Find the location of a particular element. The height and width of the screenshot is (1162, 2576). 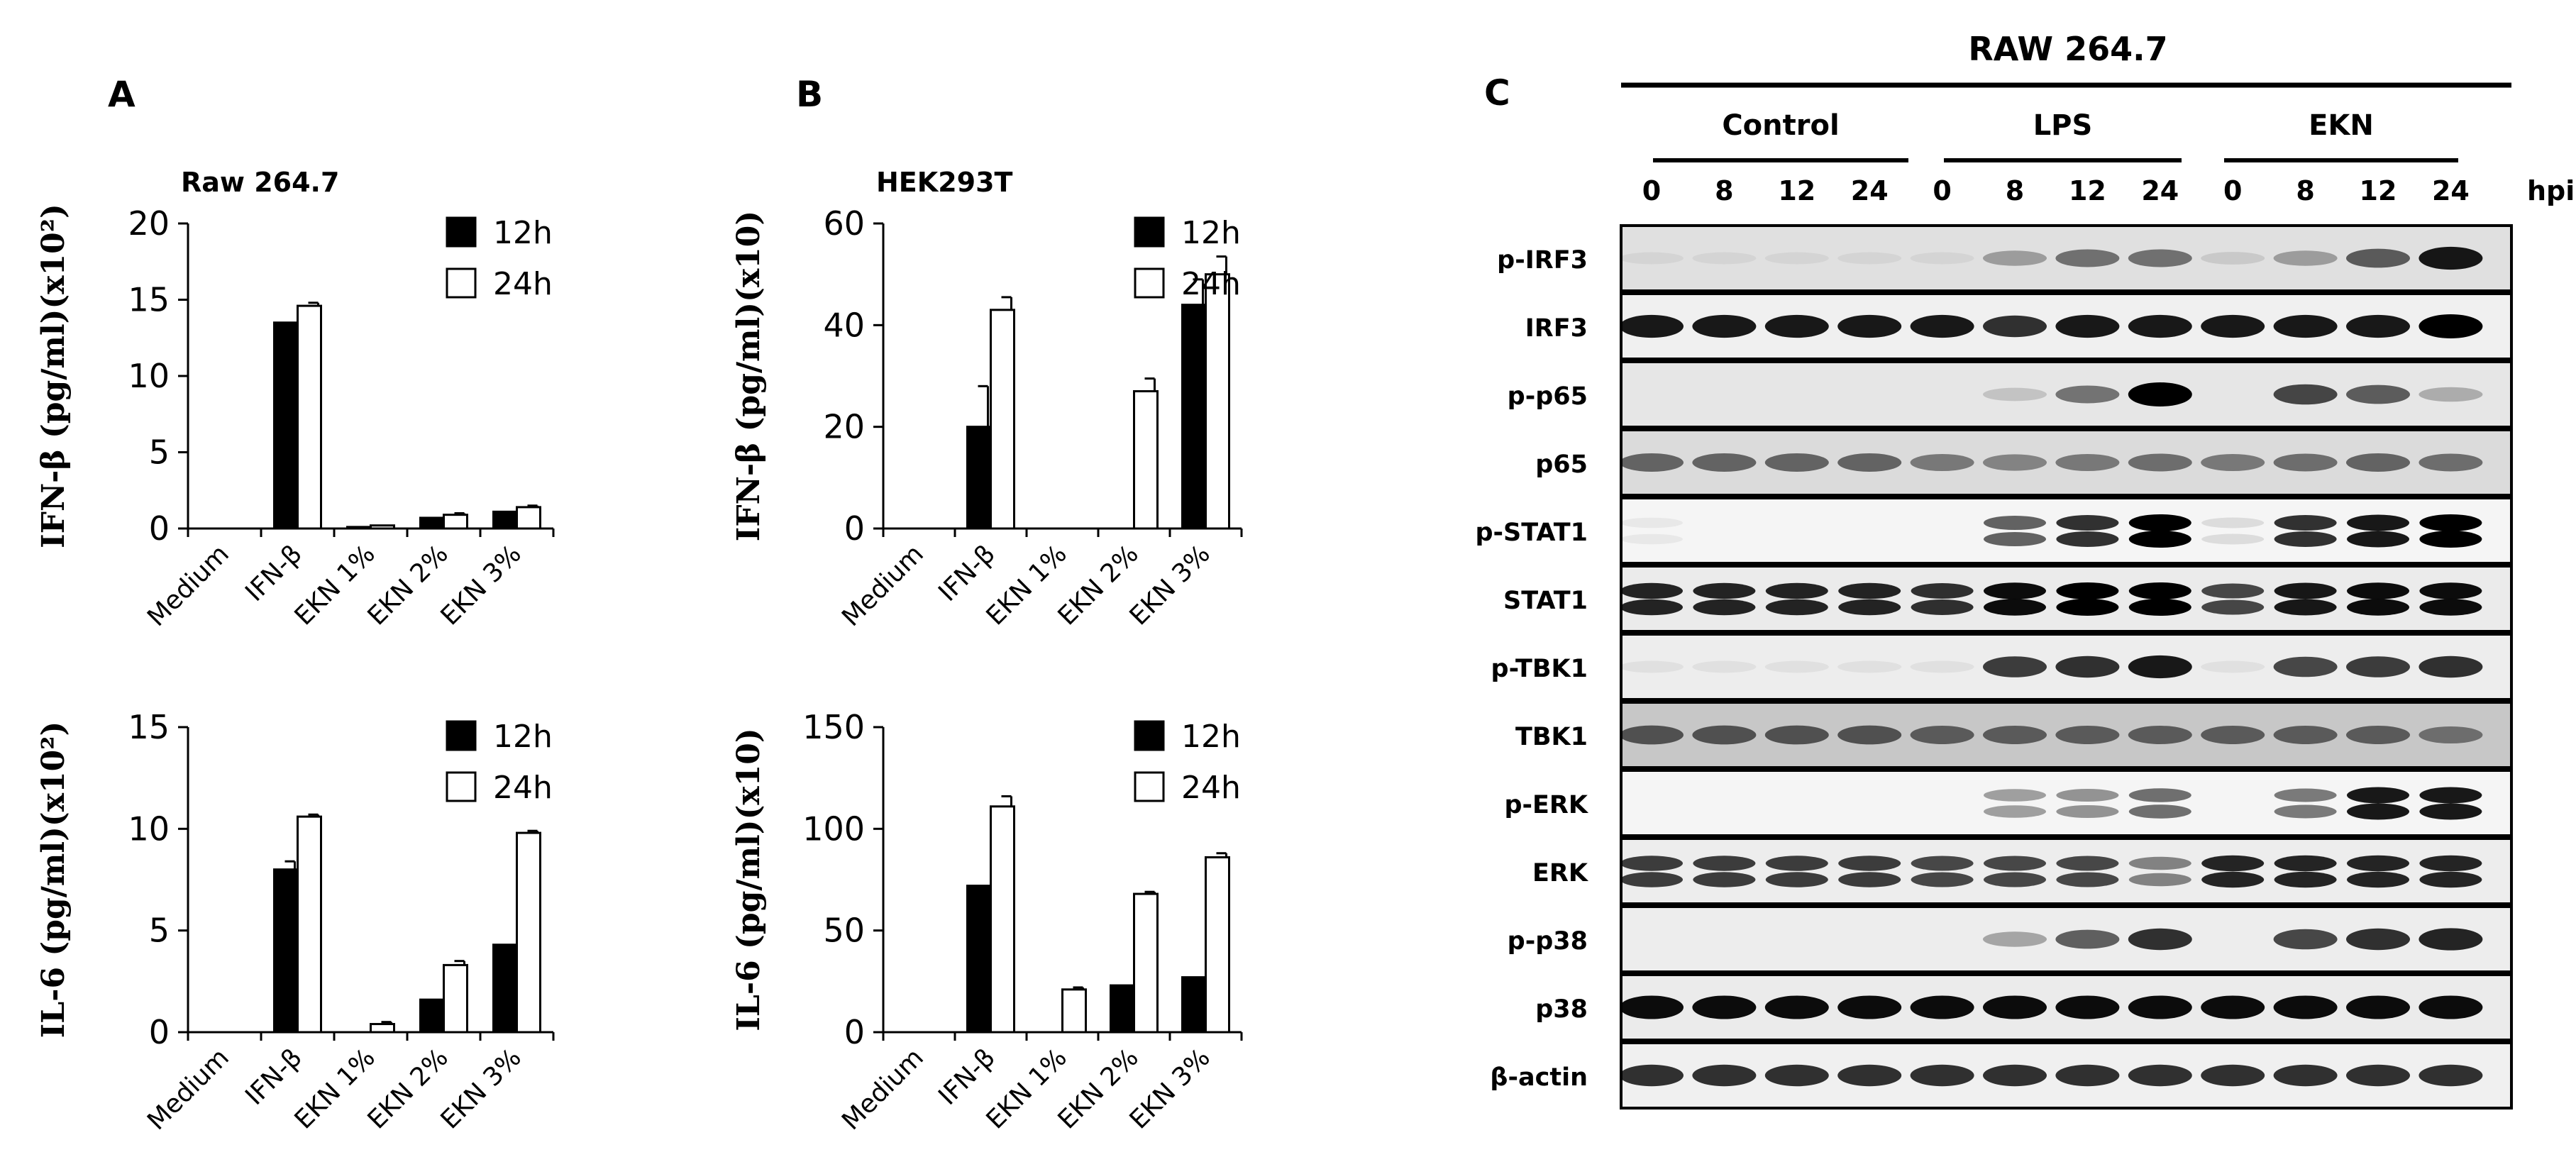

blot-row: ERK is located at coordinates (2022, 871).